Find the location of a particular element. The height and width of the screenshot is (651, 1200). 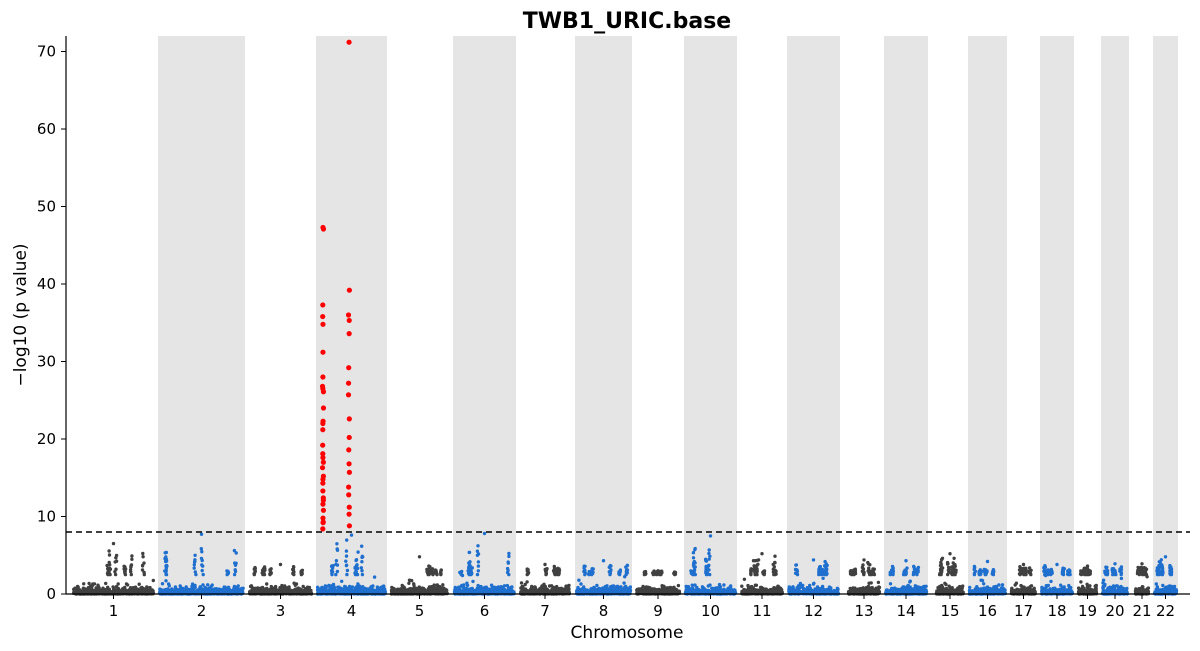

x-tick-label-2: 2 is located at coordinates (202, 611).